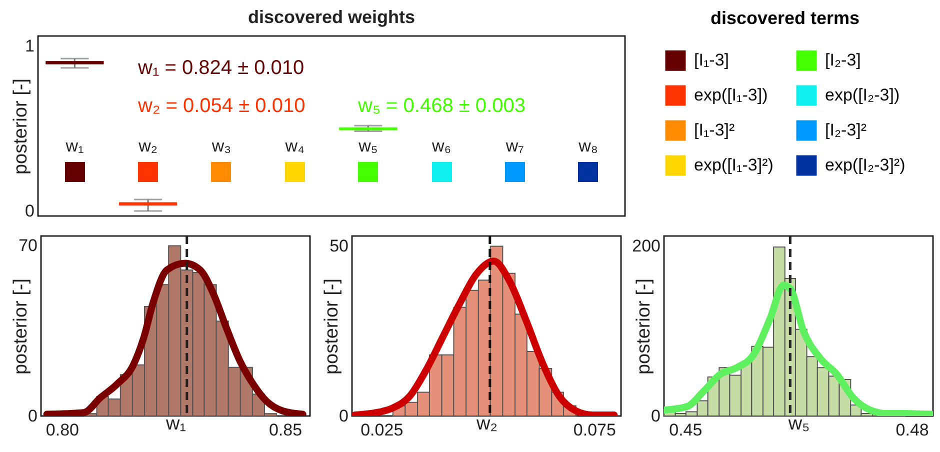 This screenshot has height=452, width=940. Describe the element at coordinates (912, 430) in the screenshot. I see `x-tick-label: 0.48` at that location.